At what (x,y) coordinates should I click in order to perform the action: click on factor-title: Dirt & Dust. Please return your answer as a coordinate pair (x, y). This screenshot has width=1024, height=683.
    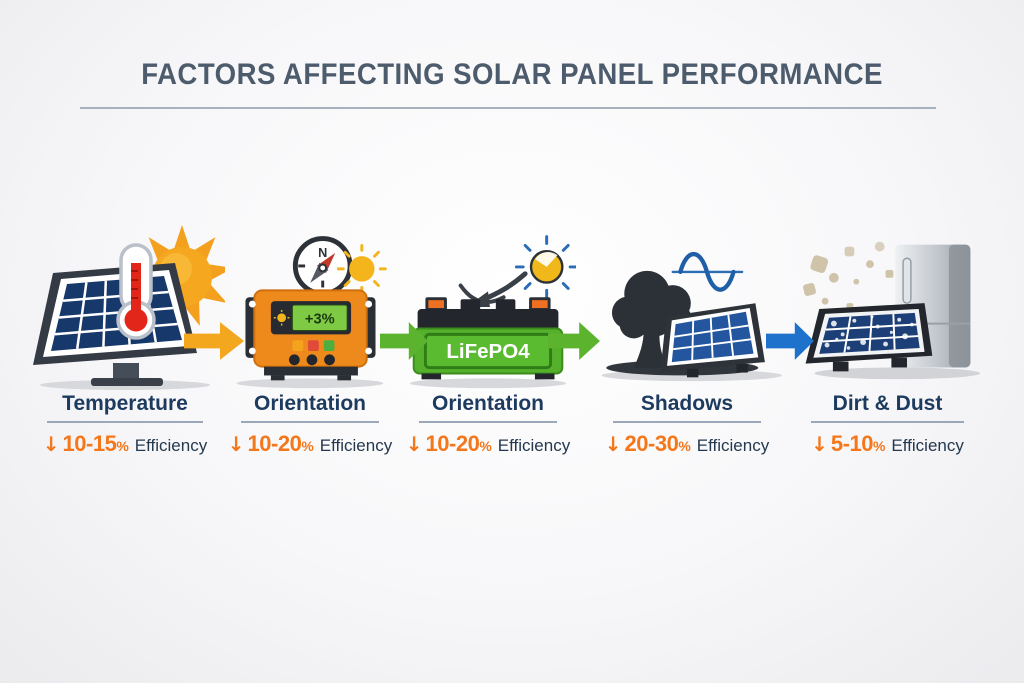
    Looking at the image, I should click on (887, 403).